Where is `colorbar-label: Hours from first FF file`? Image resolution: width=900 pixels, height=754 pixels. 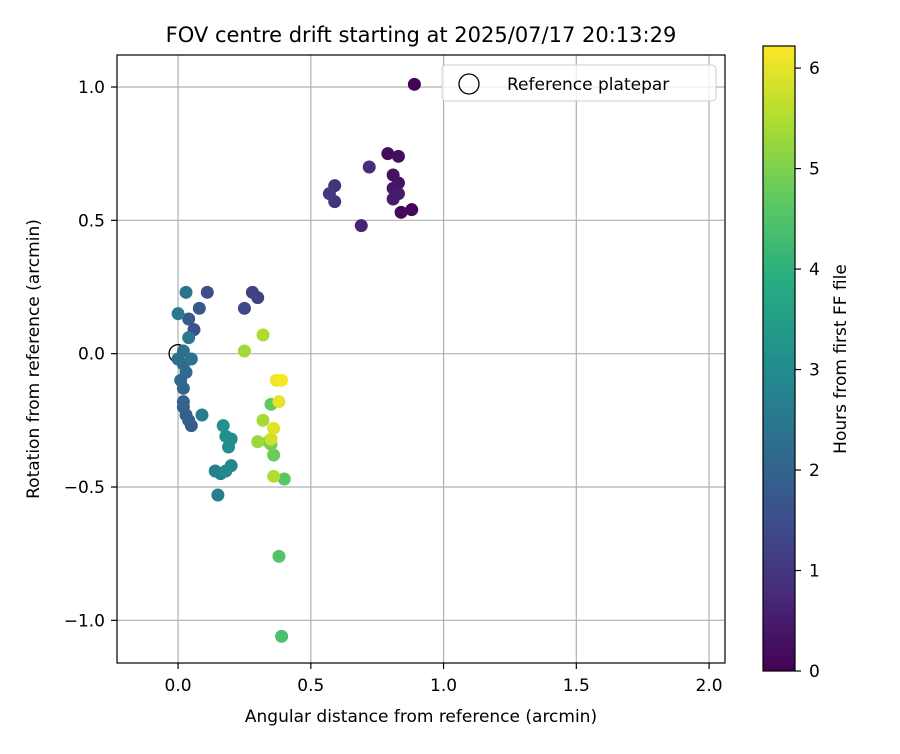 colorbar-label: Hours from first FF file is located at coordinates (841, 359).